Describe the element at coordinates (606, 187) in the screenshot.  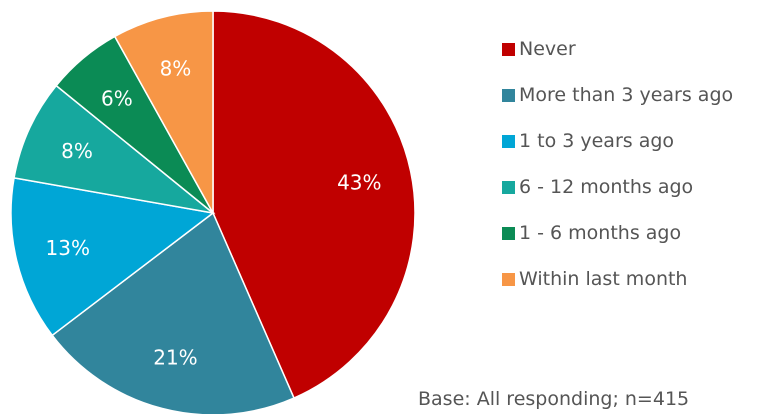
I see `legend-label-6-12-months: 6 - 12 months ago` at that location.